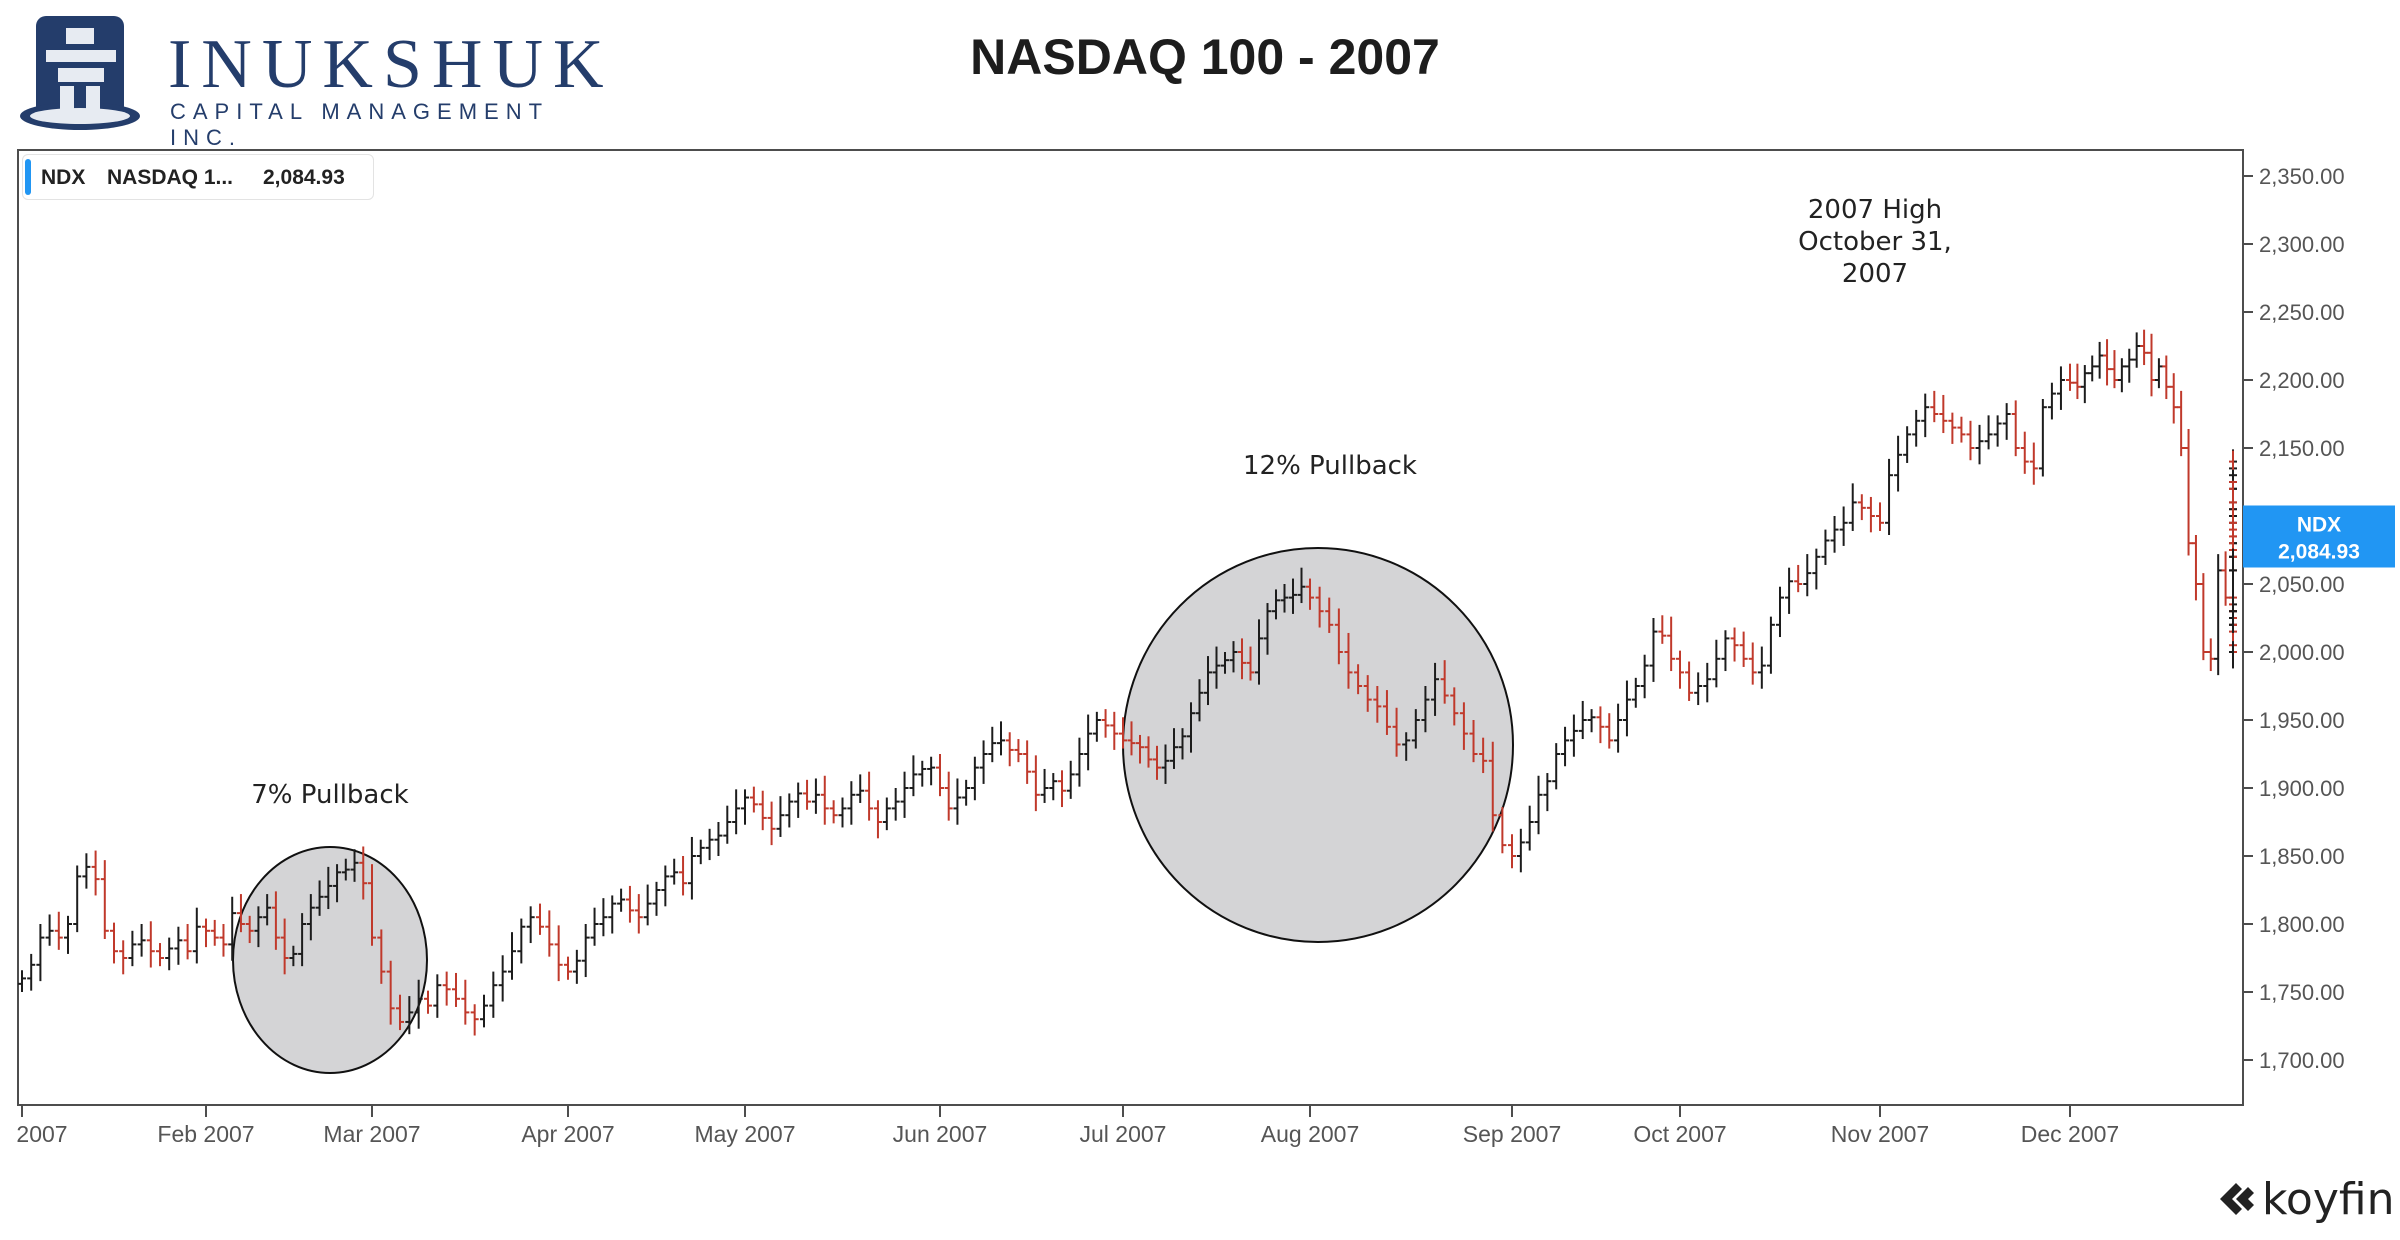 The height and width of the screenshot is (1240, 2400). I want to click on y-tick-label: 2,300.00, so click(2302, 244).